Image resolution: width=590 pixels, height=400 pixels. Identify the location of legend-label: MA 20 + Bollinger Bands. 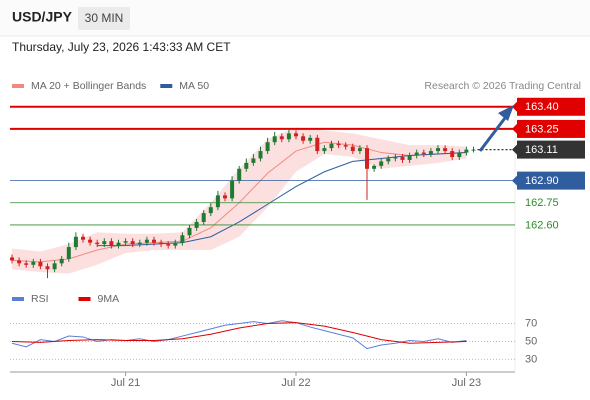
(88, 86).